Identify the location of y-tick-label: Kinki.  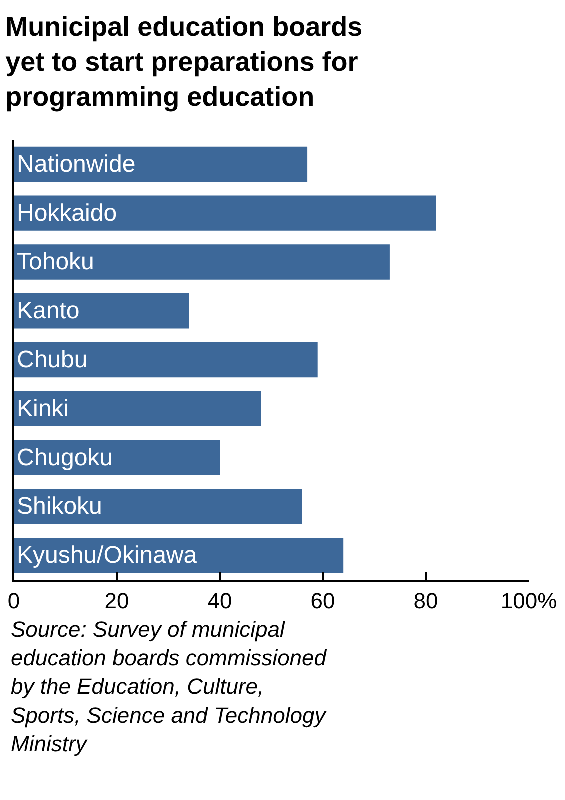
(43, 408).